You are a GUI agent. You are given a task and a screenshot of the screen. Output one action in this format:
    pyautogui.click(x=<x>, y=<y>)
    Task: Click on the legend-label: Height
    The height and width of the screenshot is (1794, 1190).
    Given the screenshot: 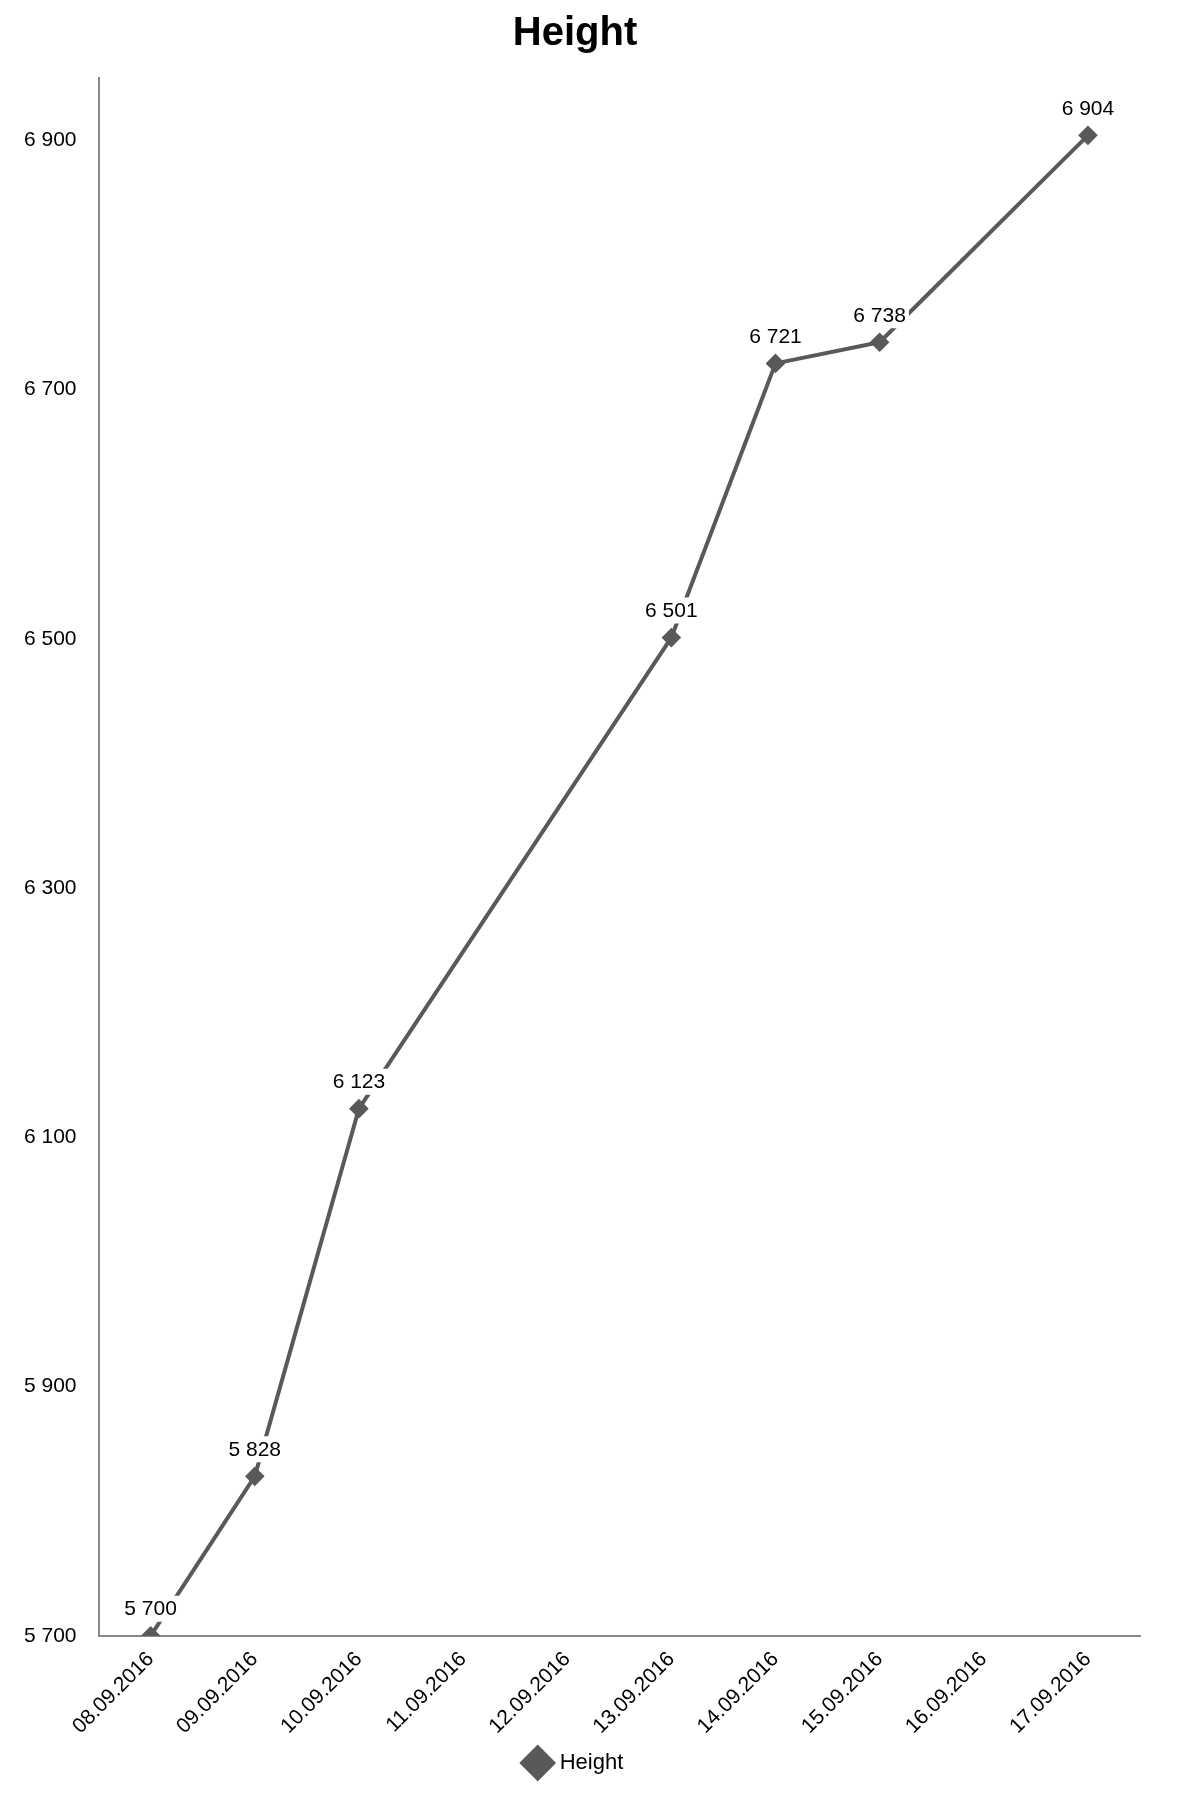 What is the action you would take?
    pyautogui.click(x=591, y=1762)
    